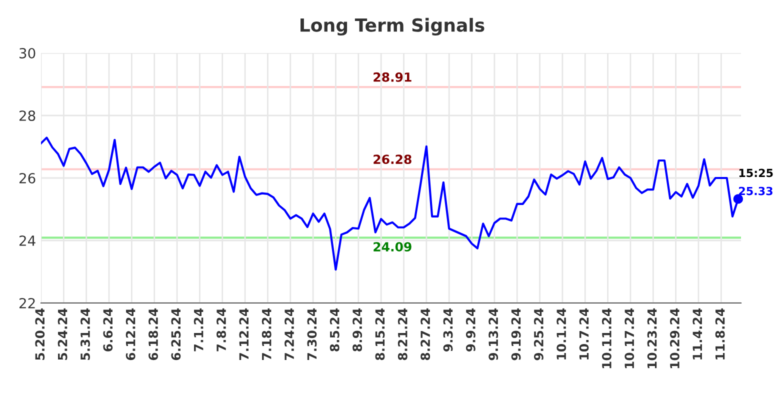 The width and height of the screenshot is (784, 398). I want to click on x-tick-label: 10.7.24, so click(584, 334).